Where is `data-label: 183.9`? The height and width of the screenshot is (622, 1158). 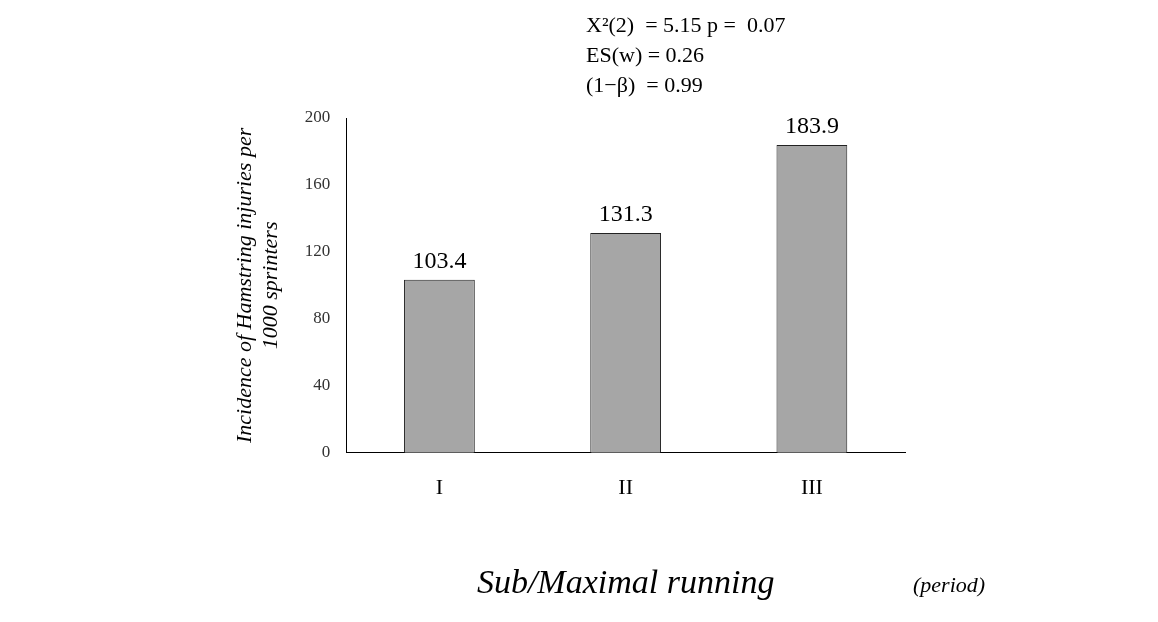 data-label: 183.9 is located at coordinates (811, 125).